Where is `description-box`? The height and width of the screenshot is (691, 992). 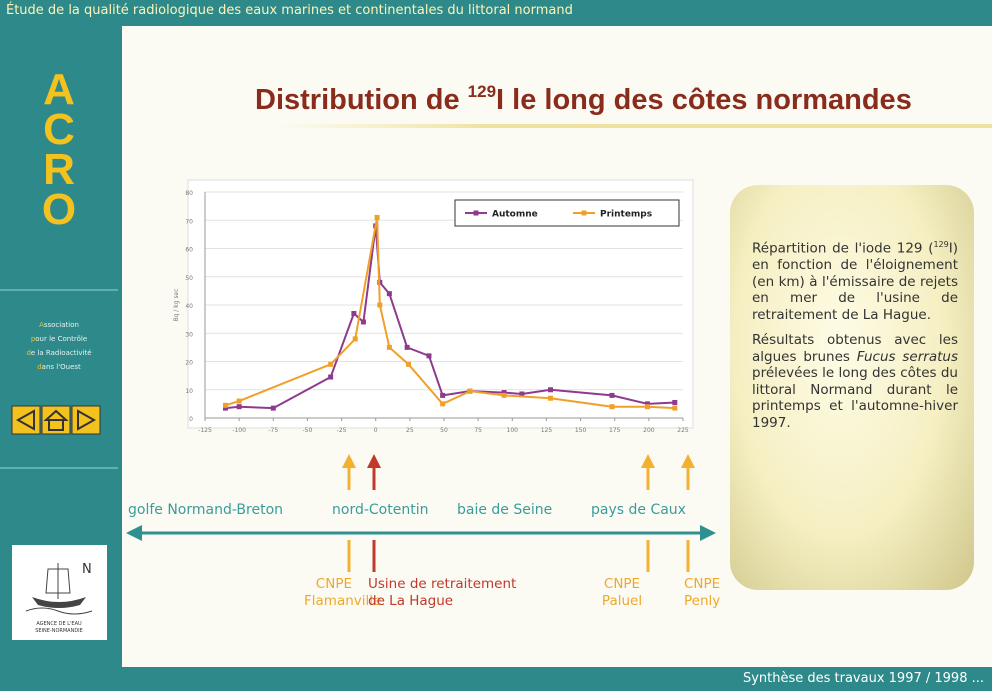 description-box is located at coordinates (852, 387).